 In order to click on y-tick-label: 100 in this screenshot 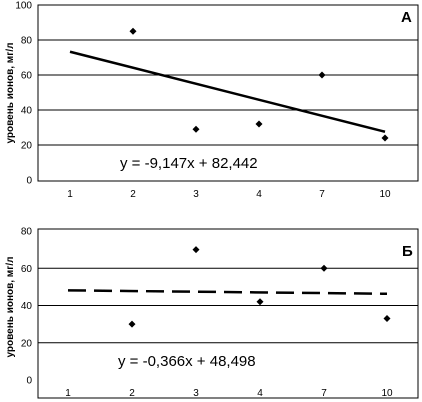, I will do `click(23, 6)`.